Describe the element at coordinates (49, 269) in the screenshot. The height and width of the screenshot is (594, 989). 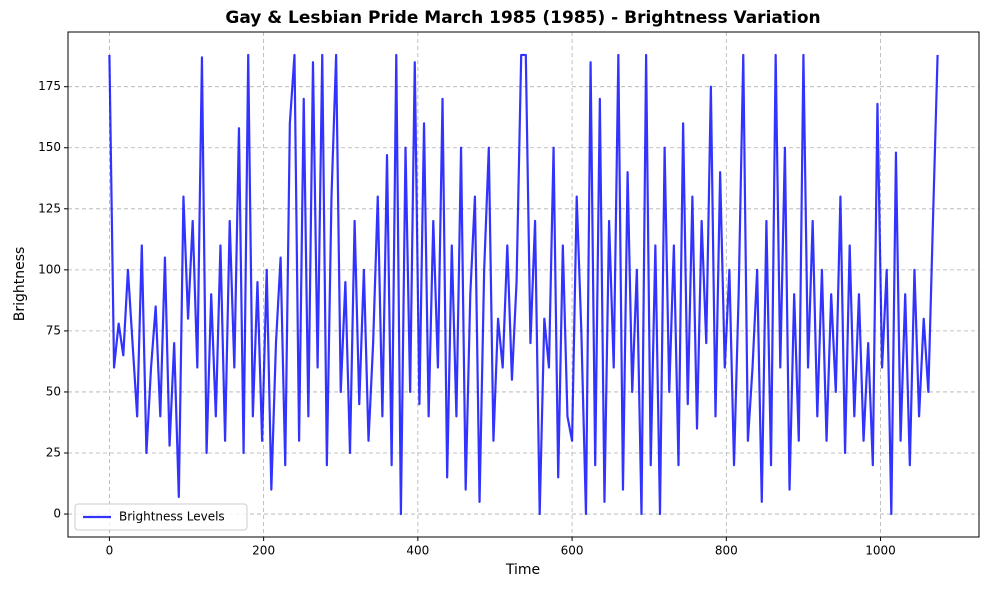
I see `y-tick-label: 100` at that location.